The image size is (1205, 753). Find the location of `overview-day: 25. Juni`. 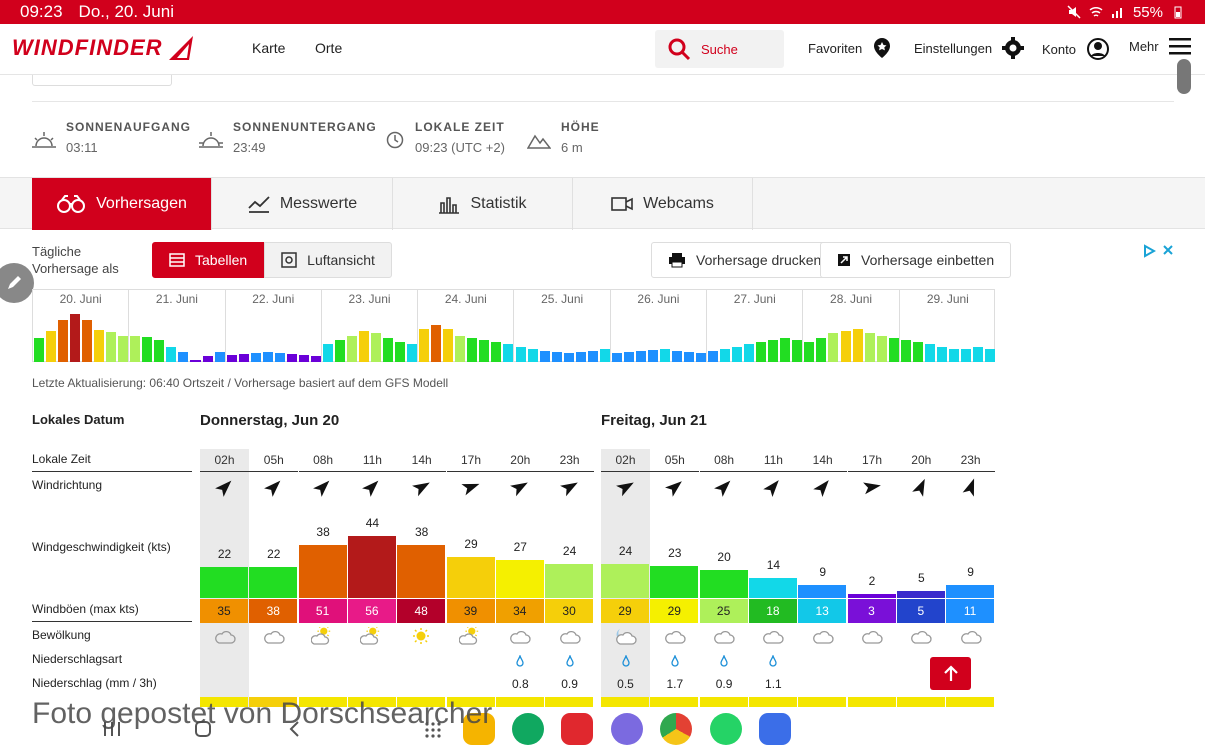

overview-day: 25. Juni is located at coordinates (563, 326).